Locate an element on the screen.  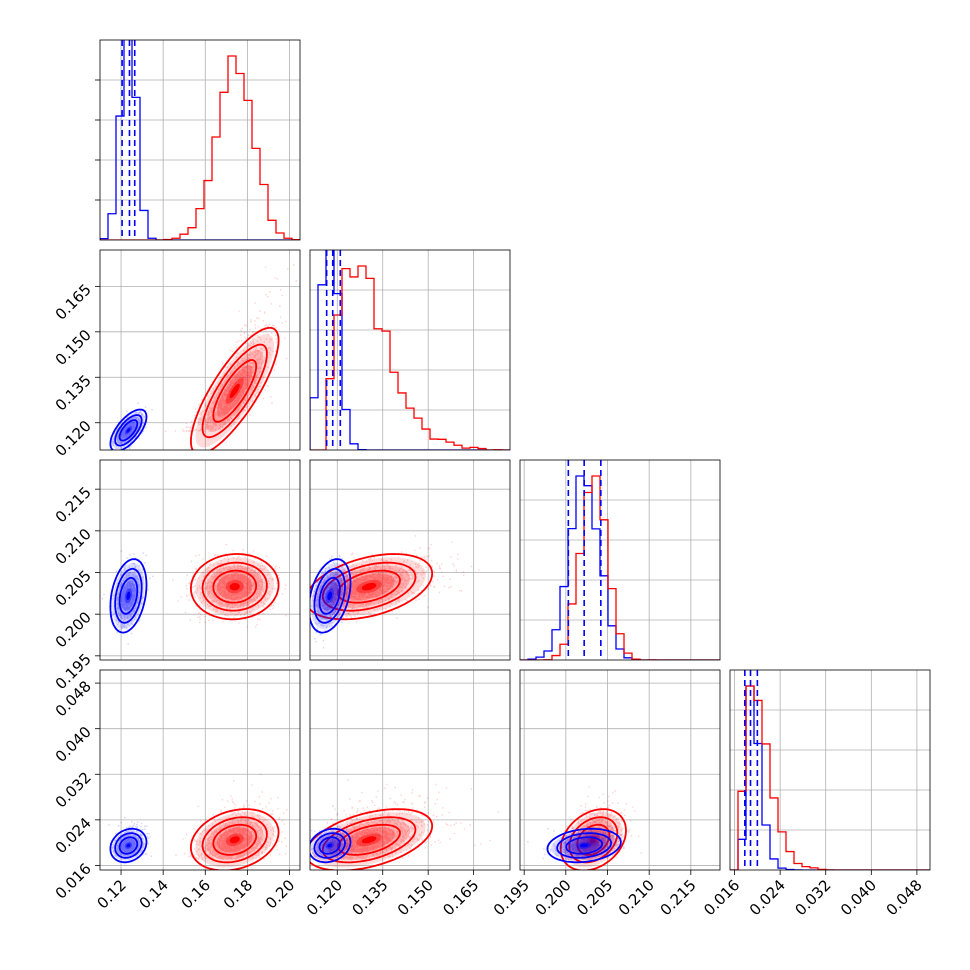
scatter-points-red is located at coordinates (404, 579).